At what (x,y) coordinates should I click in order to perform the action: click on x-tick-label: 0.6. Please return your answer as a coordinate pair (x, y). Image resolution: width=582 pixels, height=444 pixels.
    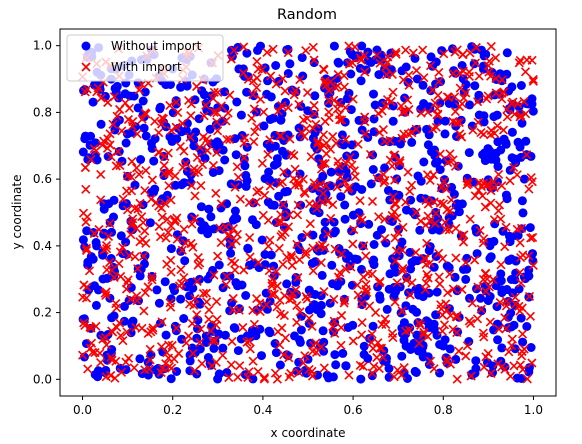
    Looking at the image, I should click on (353, 410).